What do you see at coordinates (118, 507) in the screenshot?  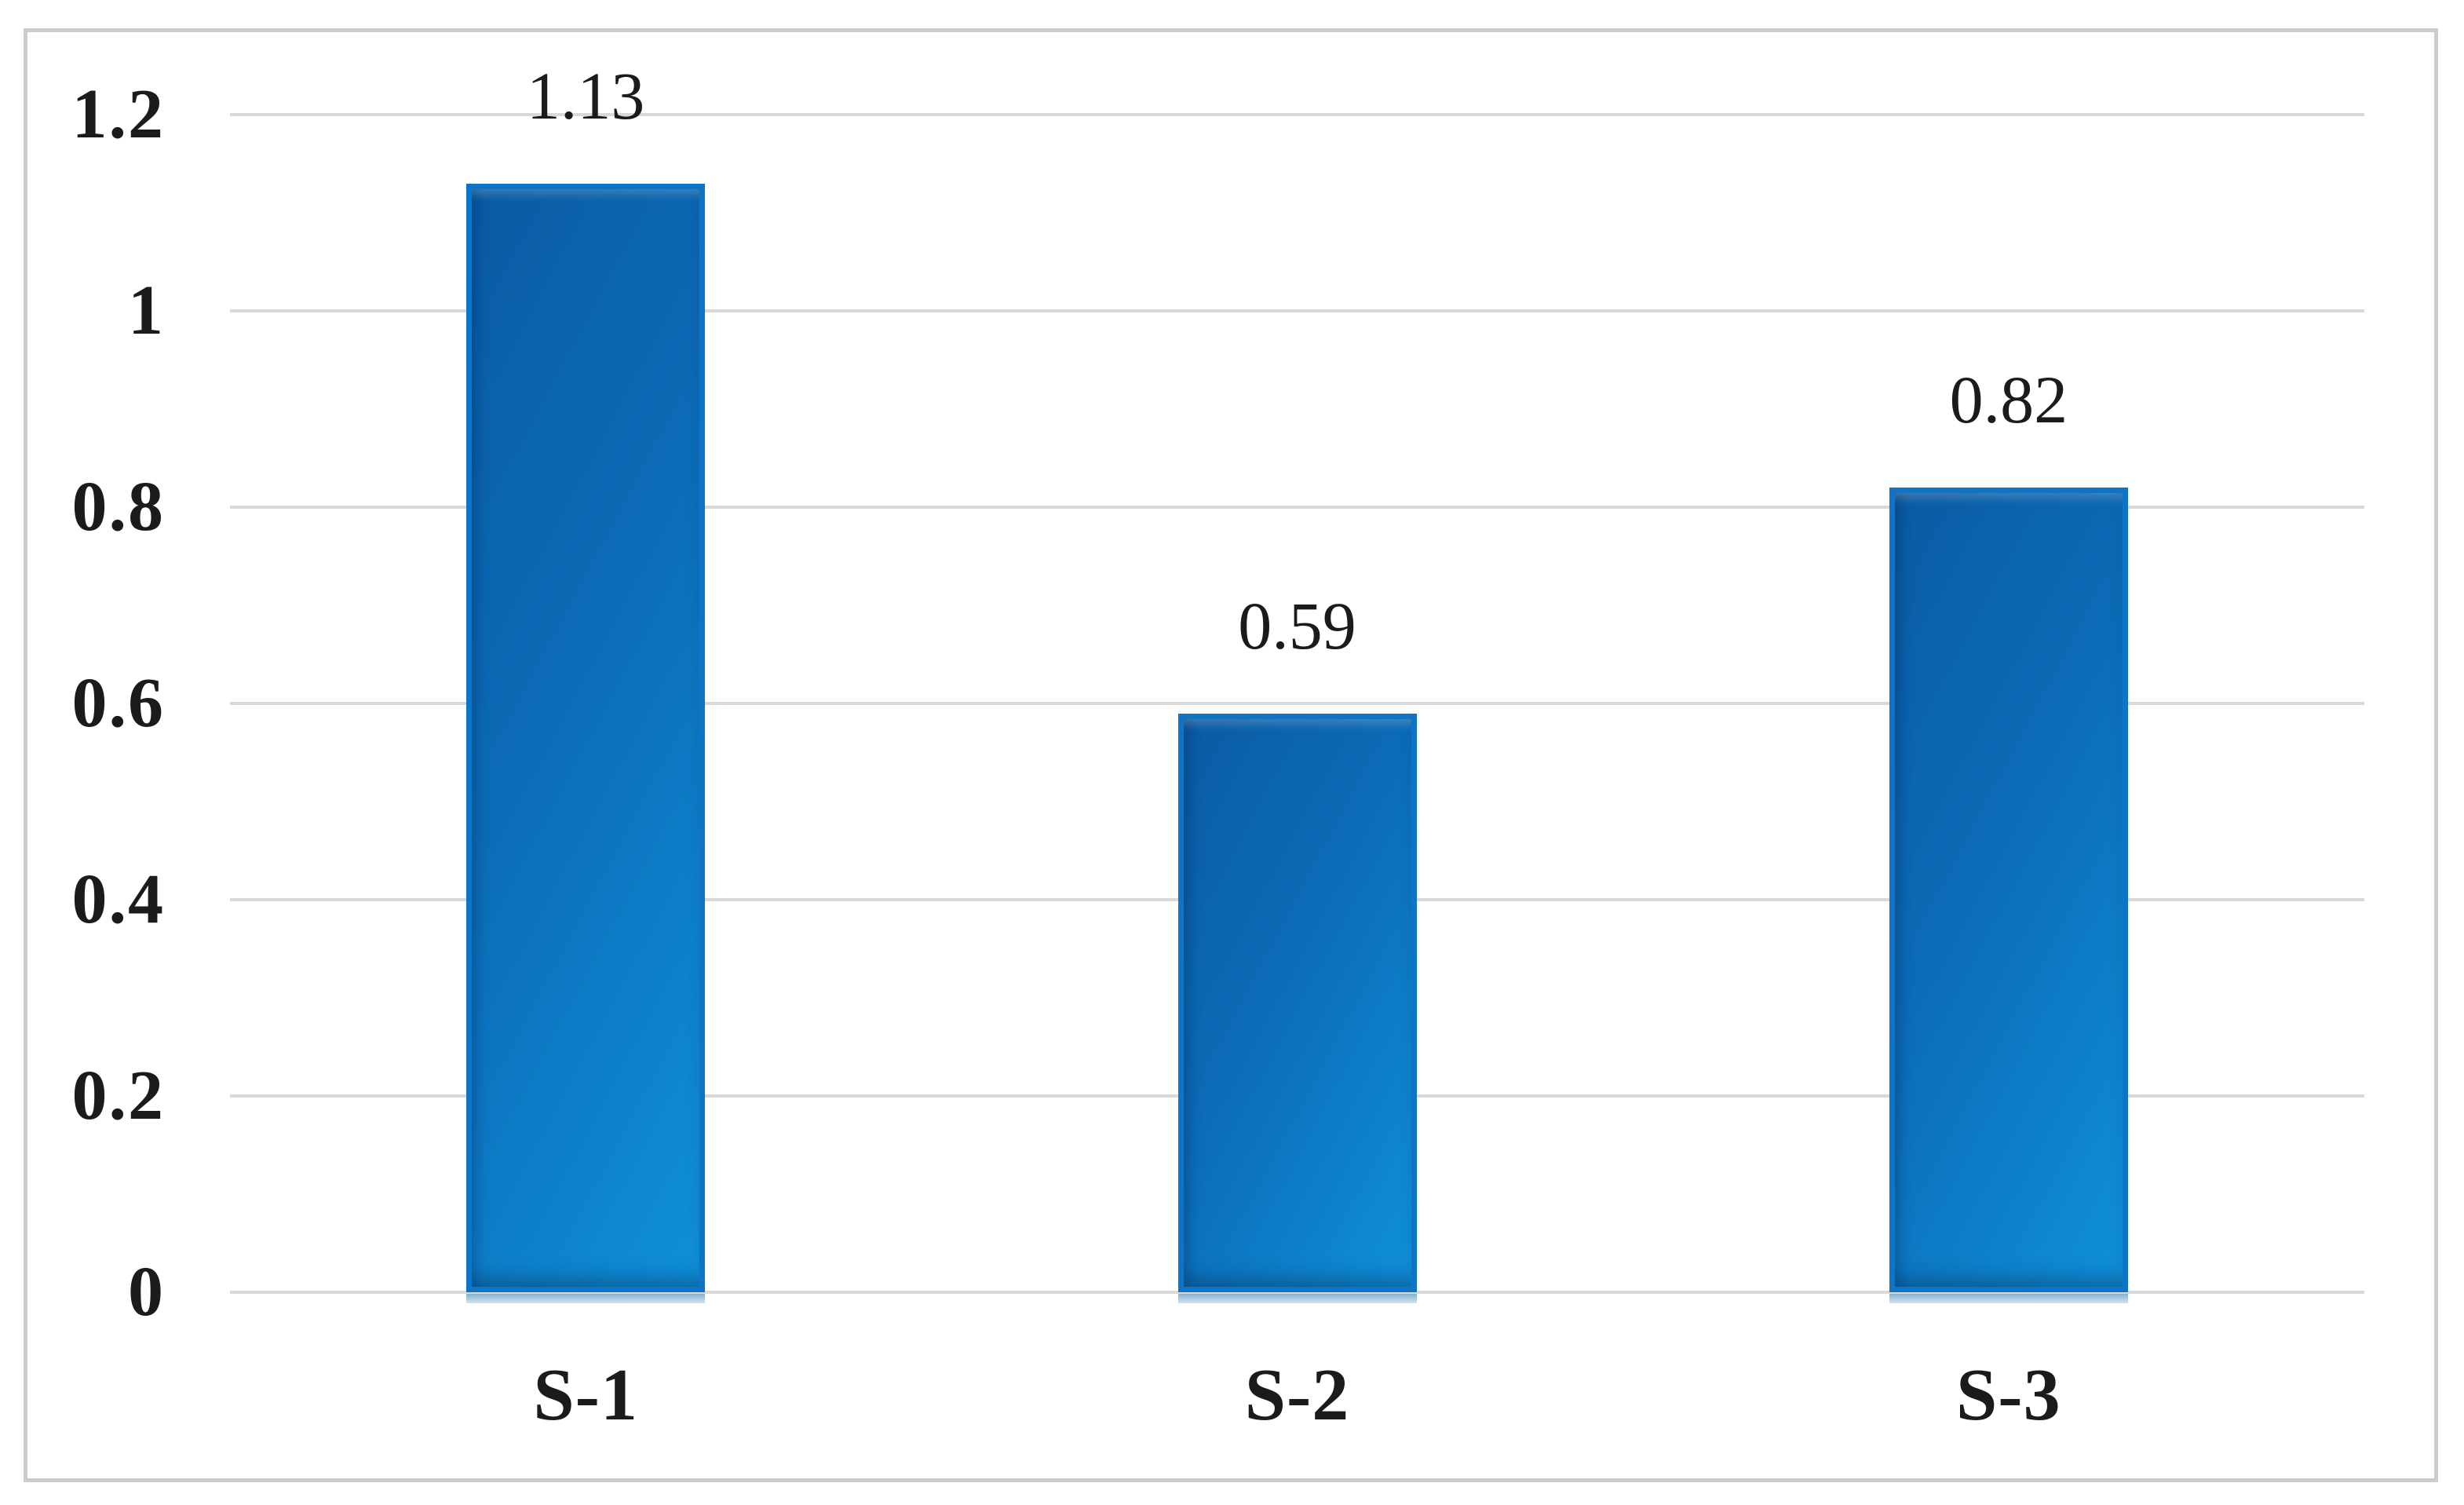 I see `y-axis-tick-label: 0.8` at bounding box center [118, 507].